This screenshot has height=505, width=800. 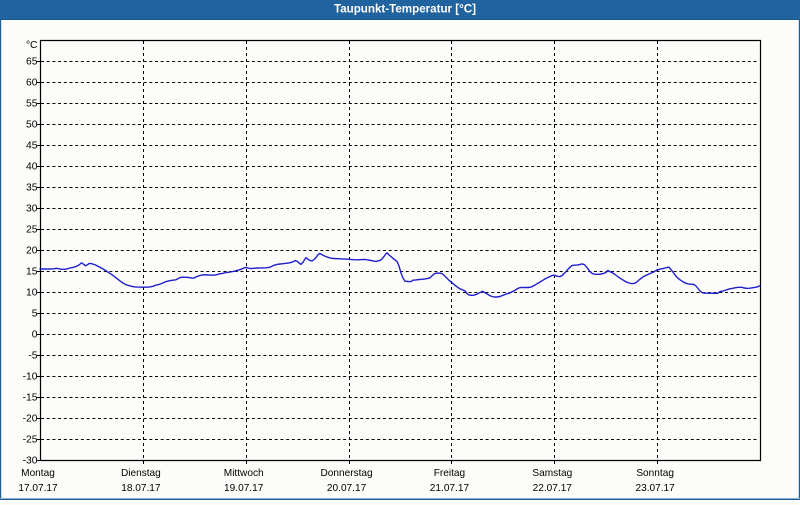 I want to click on svg-text: -20, so click(x=30, y=419).